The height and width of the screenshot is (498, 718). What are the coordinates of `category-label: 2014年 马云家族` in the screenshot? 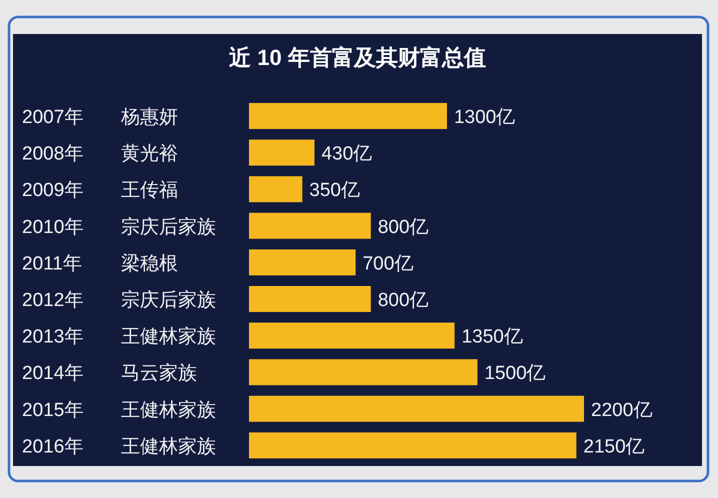 It's located at (109, 373).